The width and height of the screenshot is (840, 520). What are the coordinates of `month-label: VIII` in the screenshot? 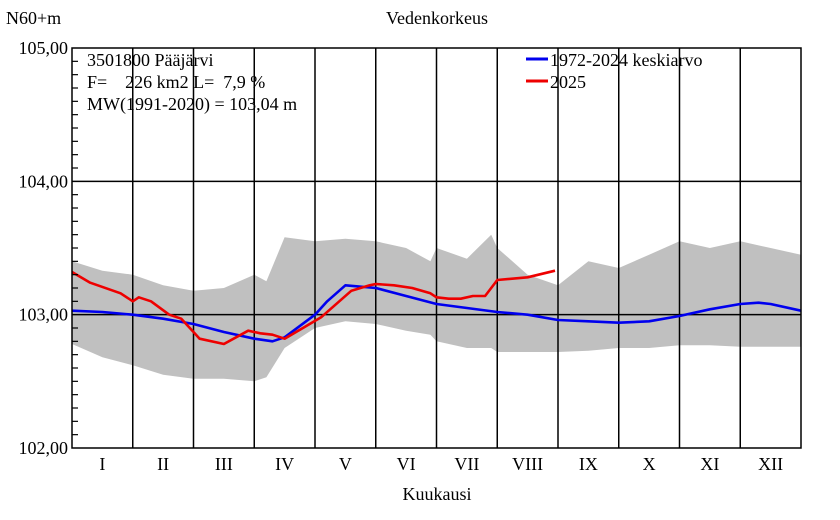 It's located at (527, 464).